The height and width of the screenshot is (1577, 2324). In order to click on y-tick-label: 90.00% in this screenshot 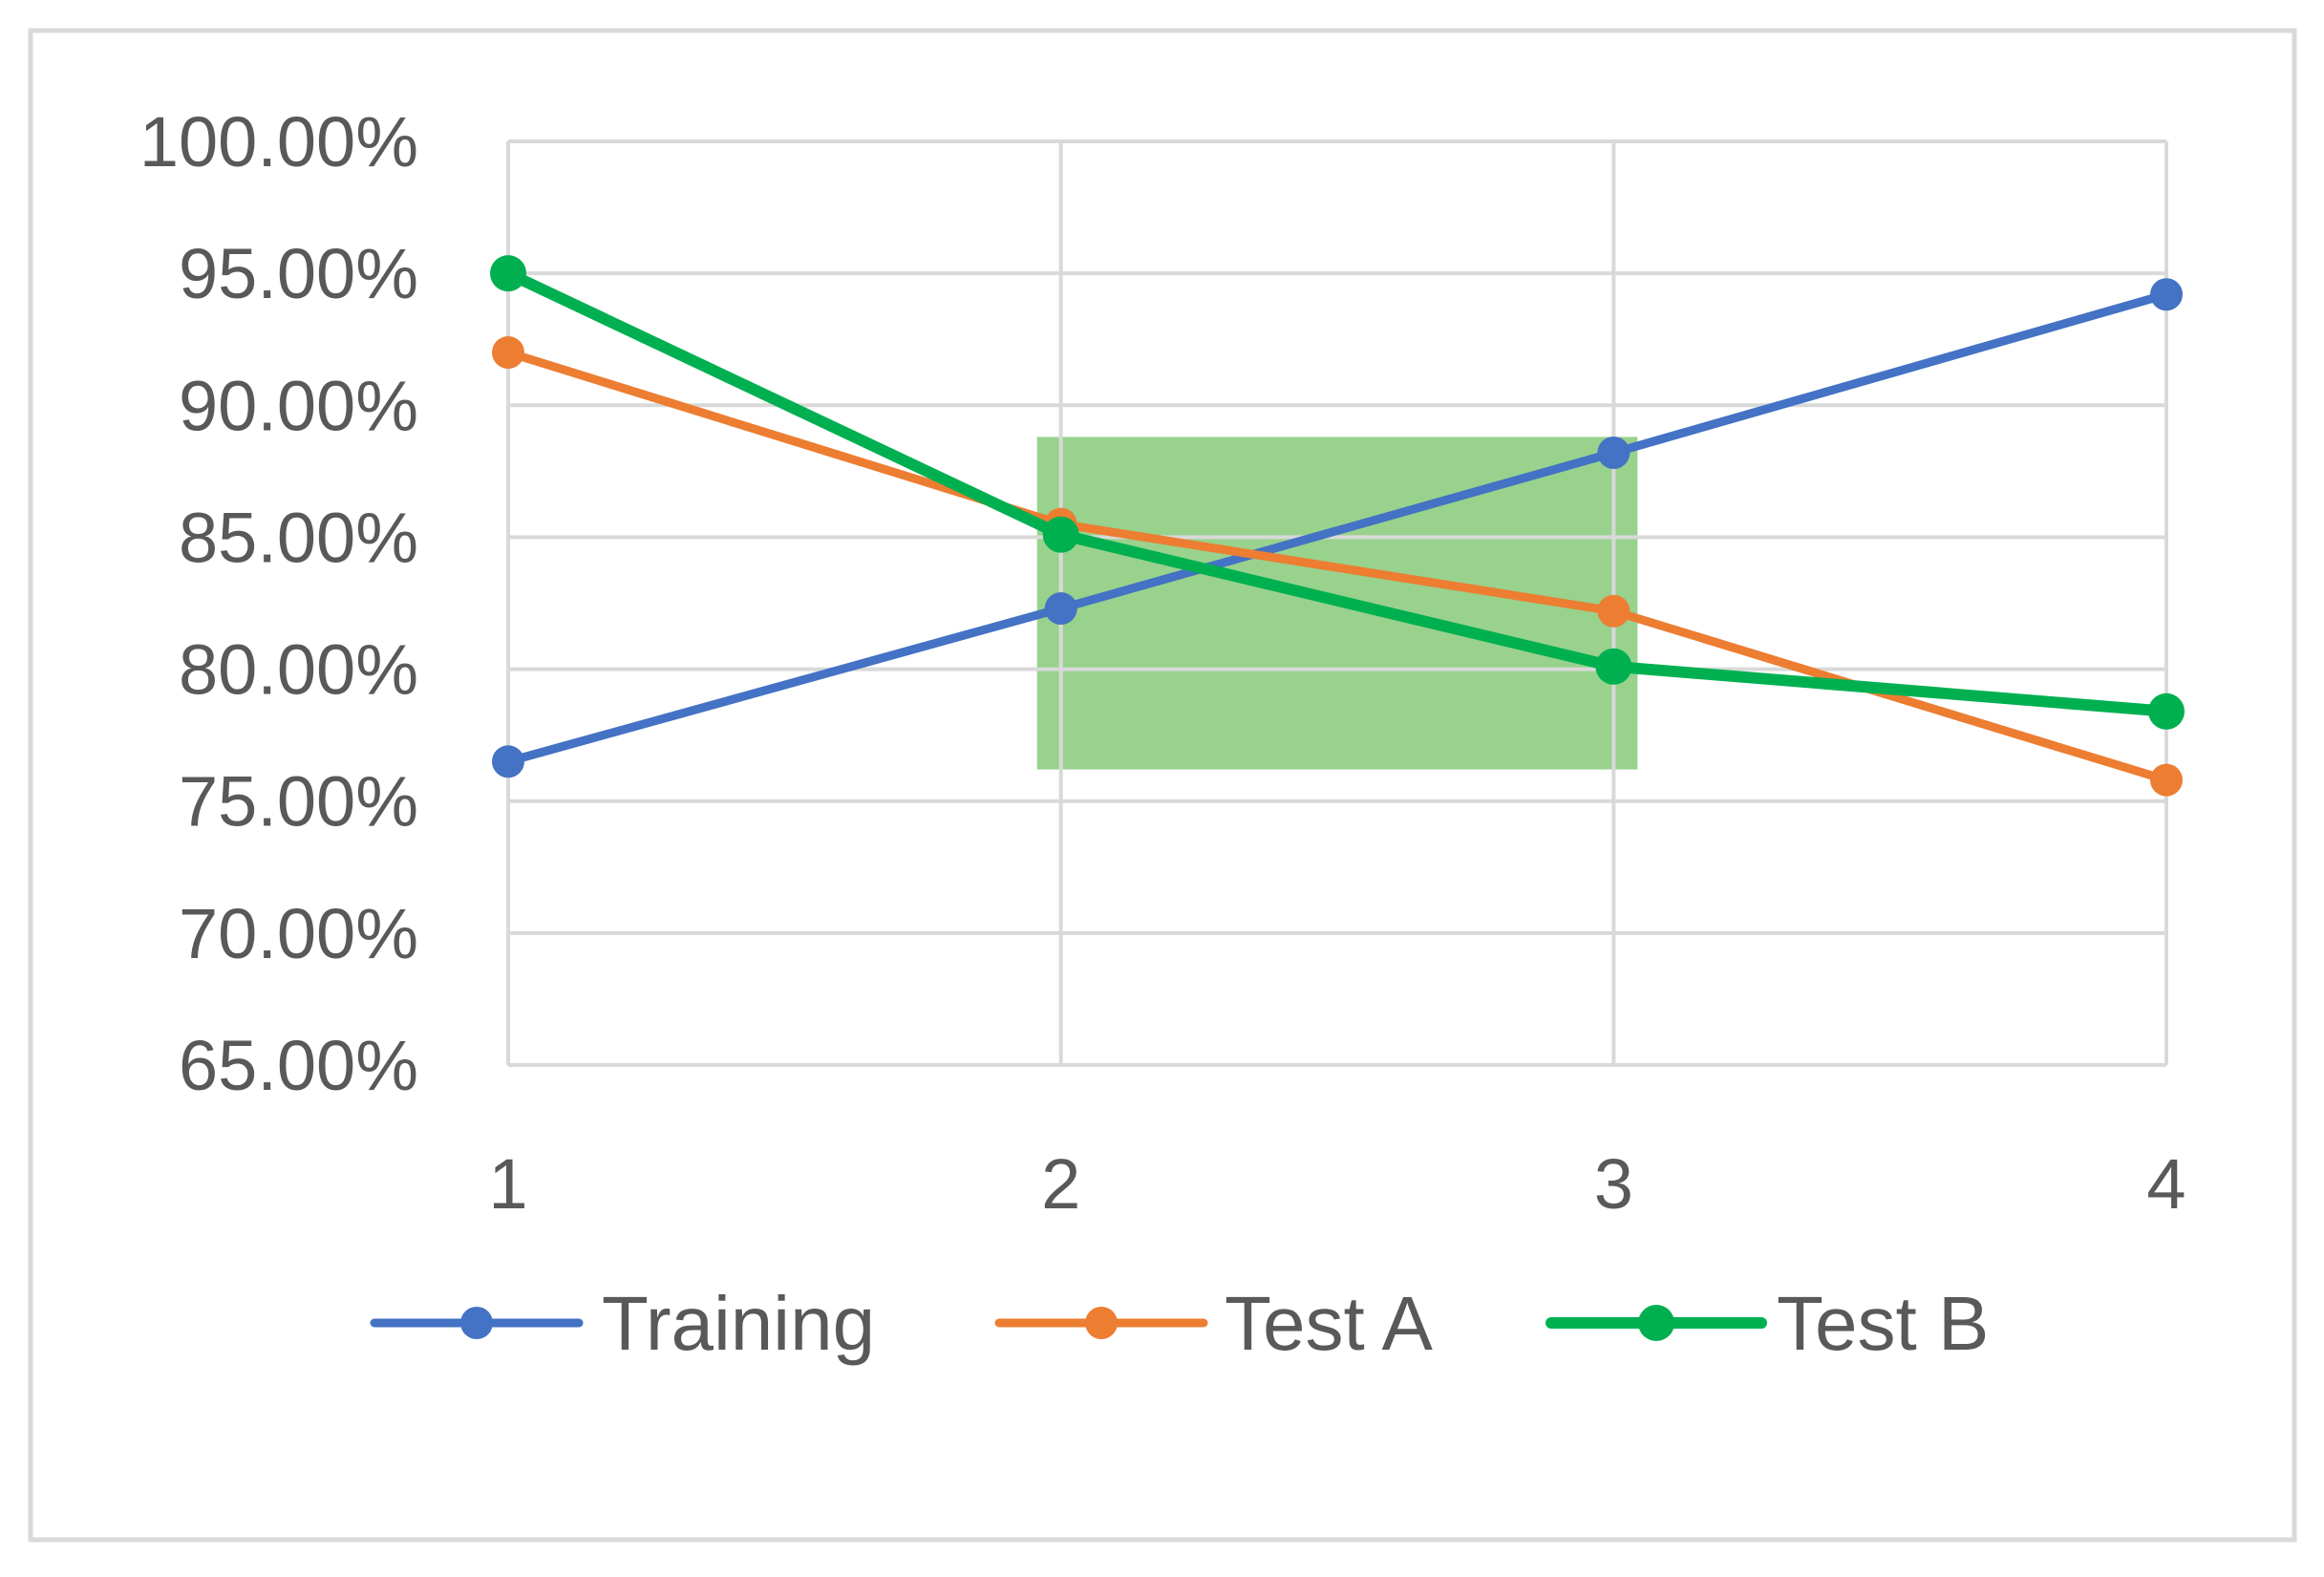, I will do `click(298, 405)`.